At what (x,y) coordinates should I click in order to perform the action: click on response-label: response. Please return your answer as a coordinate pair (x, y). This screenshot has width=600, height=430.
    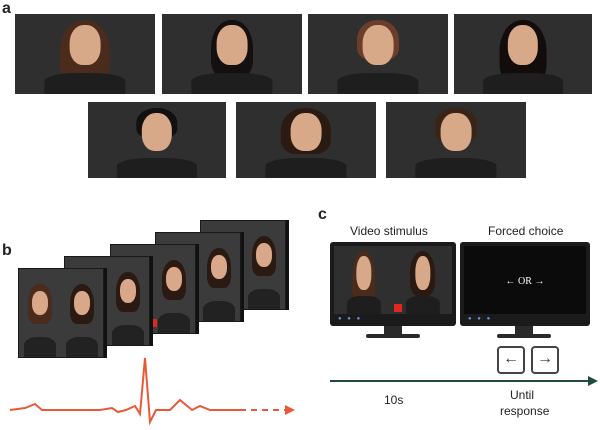
    Looking at the image, I should click on (525, 411).